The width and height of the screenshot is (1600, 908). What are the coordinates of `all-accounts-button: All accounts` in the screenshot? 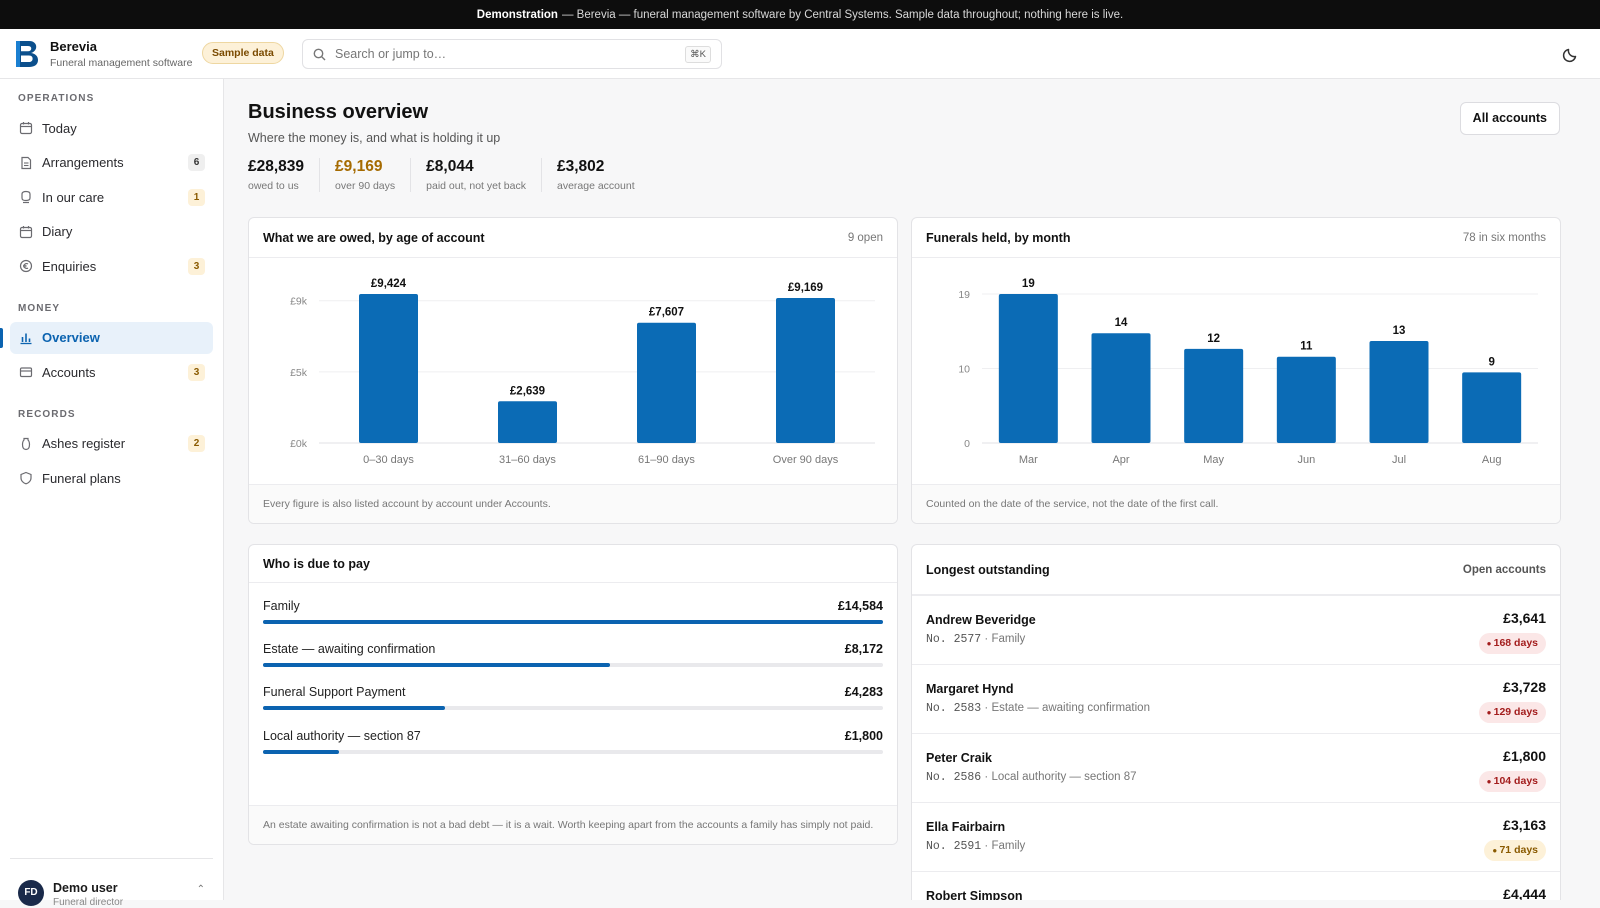 It's located at (1509, 118).